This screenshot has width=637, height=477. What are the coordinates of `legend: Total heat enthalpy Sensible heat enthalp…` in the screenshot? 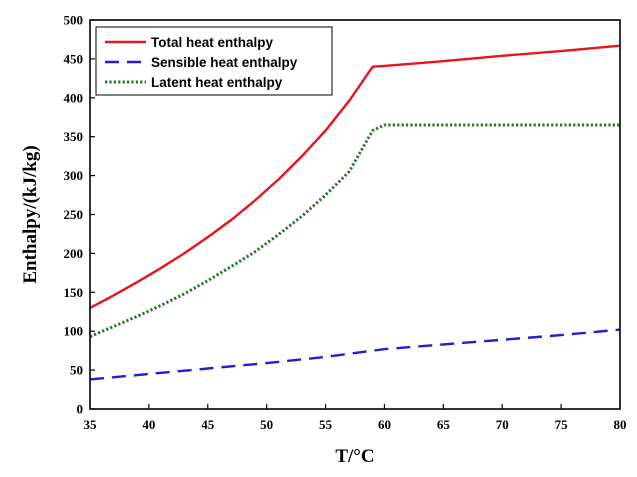 It's located at (214, 61).